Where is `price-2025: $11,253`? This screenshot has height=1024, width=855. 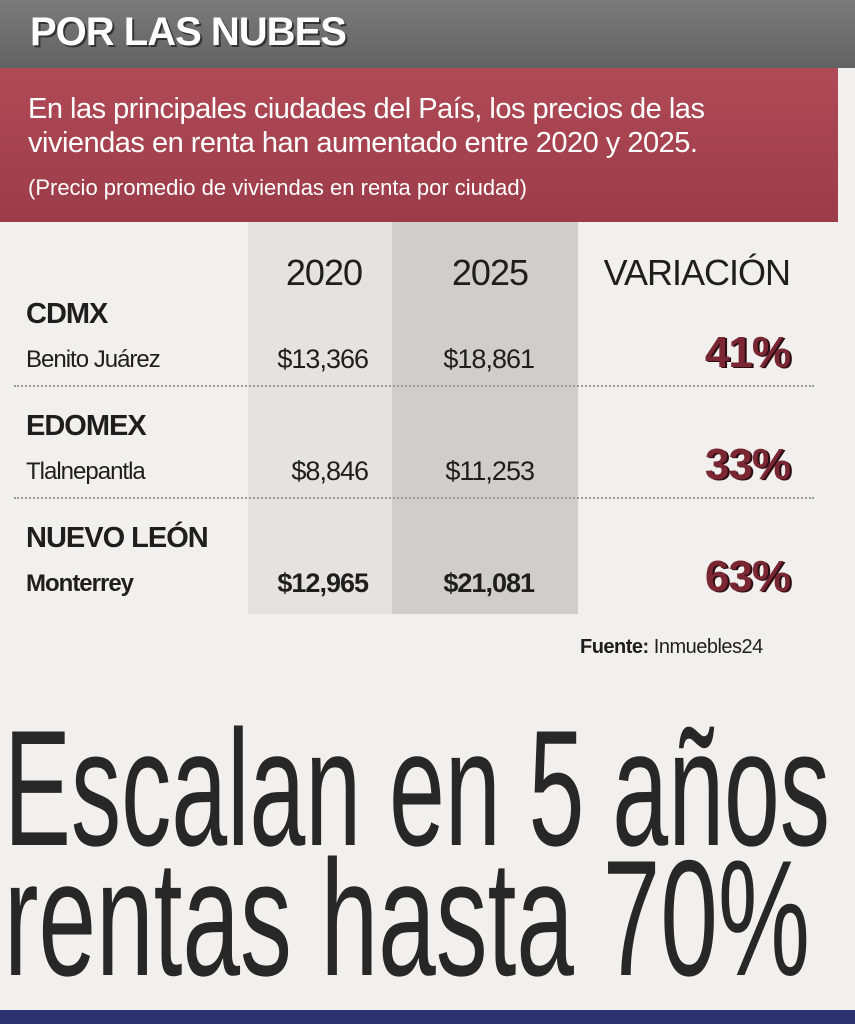
price-2025: $11,253 is located at coordinates (490, 471).